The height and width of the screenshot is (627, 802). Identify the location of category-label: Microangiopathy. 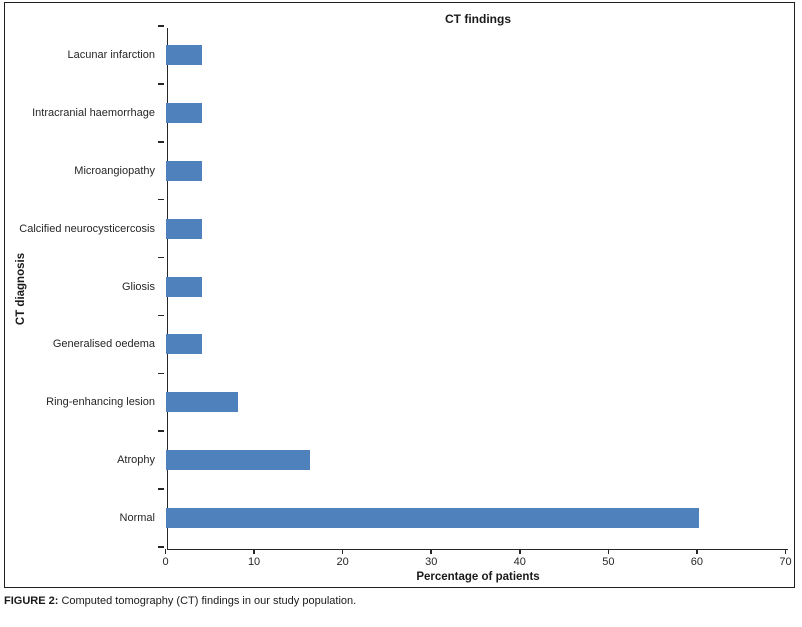
(114, 170).